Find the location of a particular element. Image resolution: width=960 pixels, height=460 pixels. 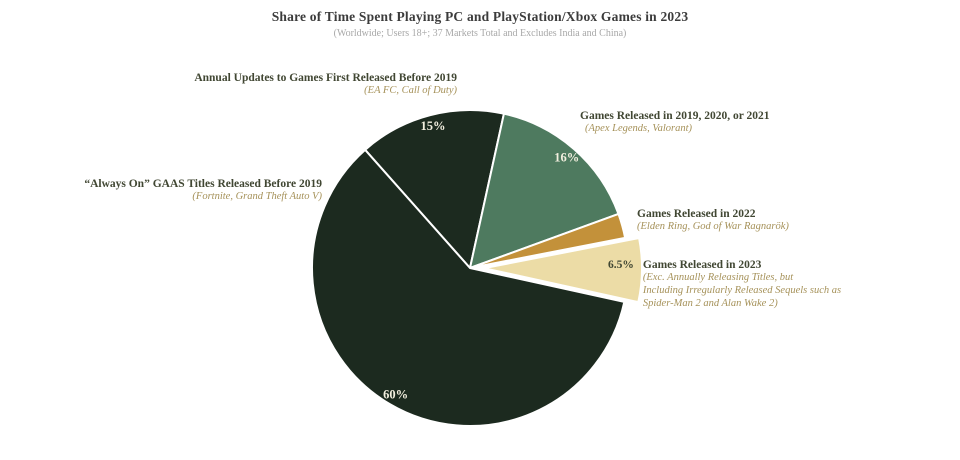

pct-label-inside: 15% is located at coordinates (432, 126).